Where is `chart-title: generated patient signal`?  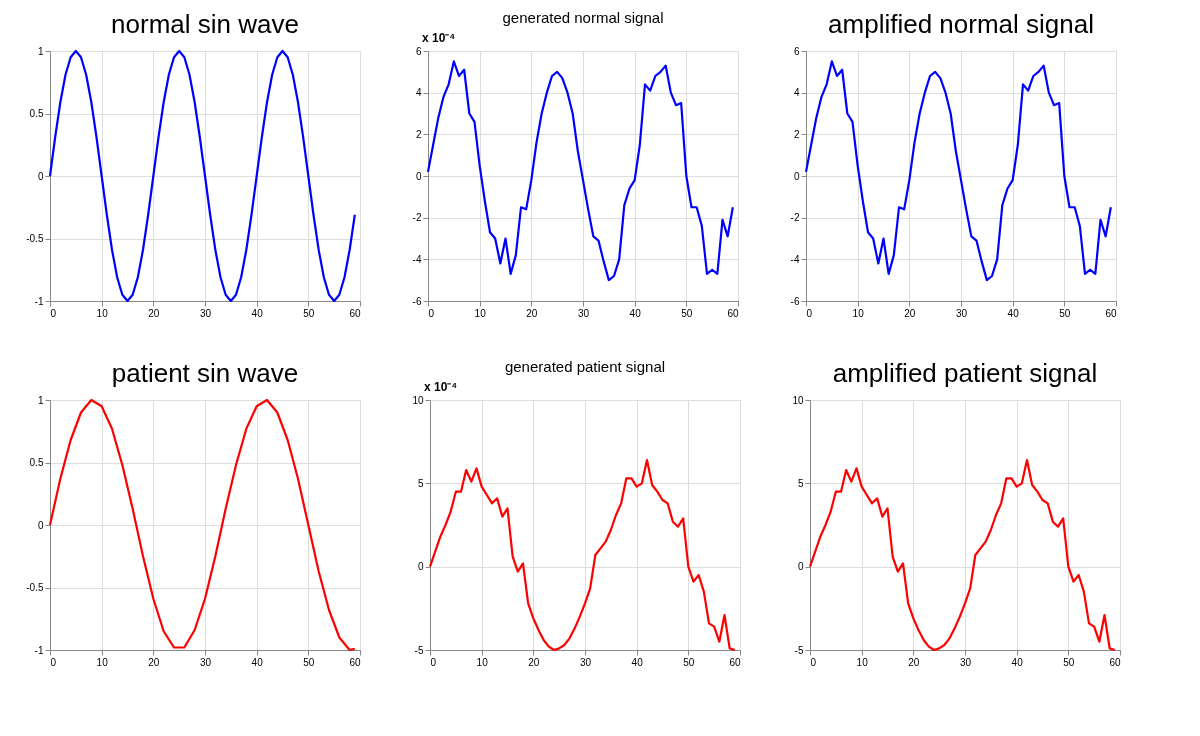
chart-title: generated patient signal is located at coordinates (585, 366).